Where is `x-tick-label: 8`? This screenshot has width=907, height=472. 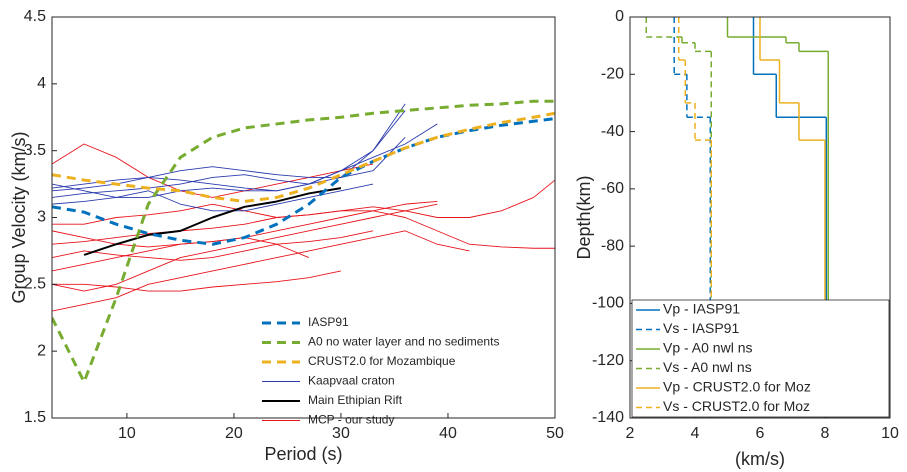 x-tick-label: 8 is located at coordinates (825, 433).